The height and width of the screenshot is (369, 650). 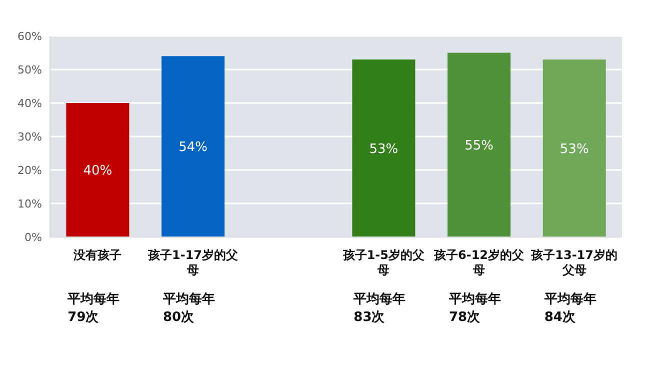 I want to click on y-tick-label: 20%, so click(x=30, y=170).